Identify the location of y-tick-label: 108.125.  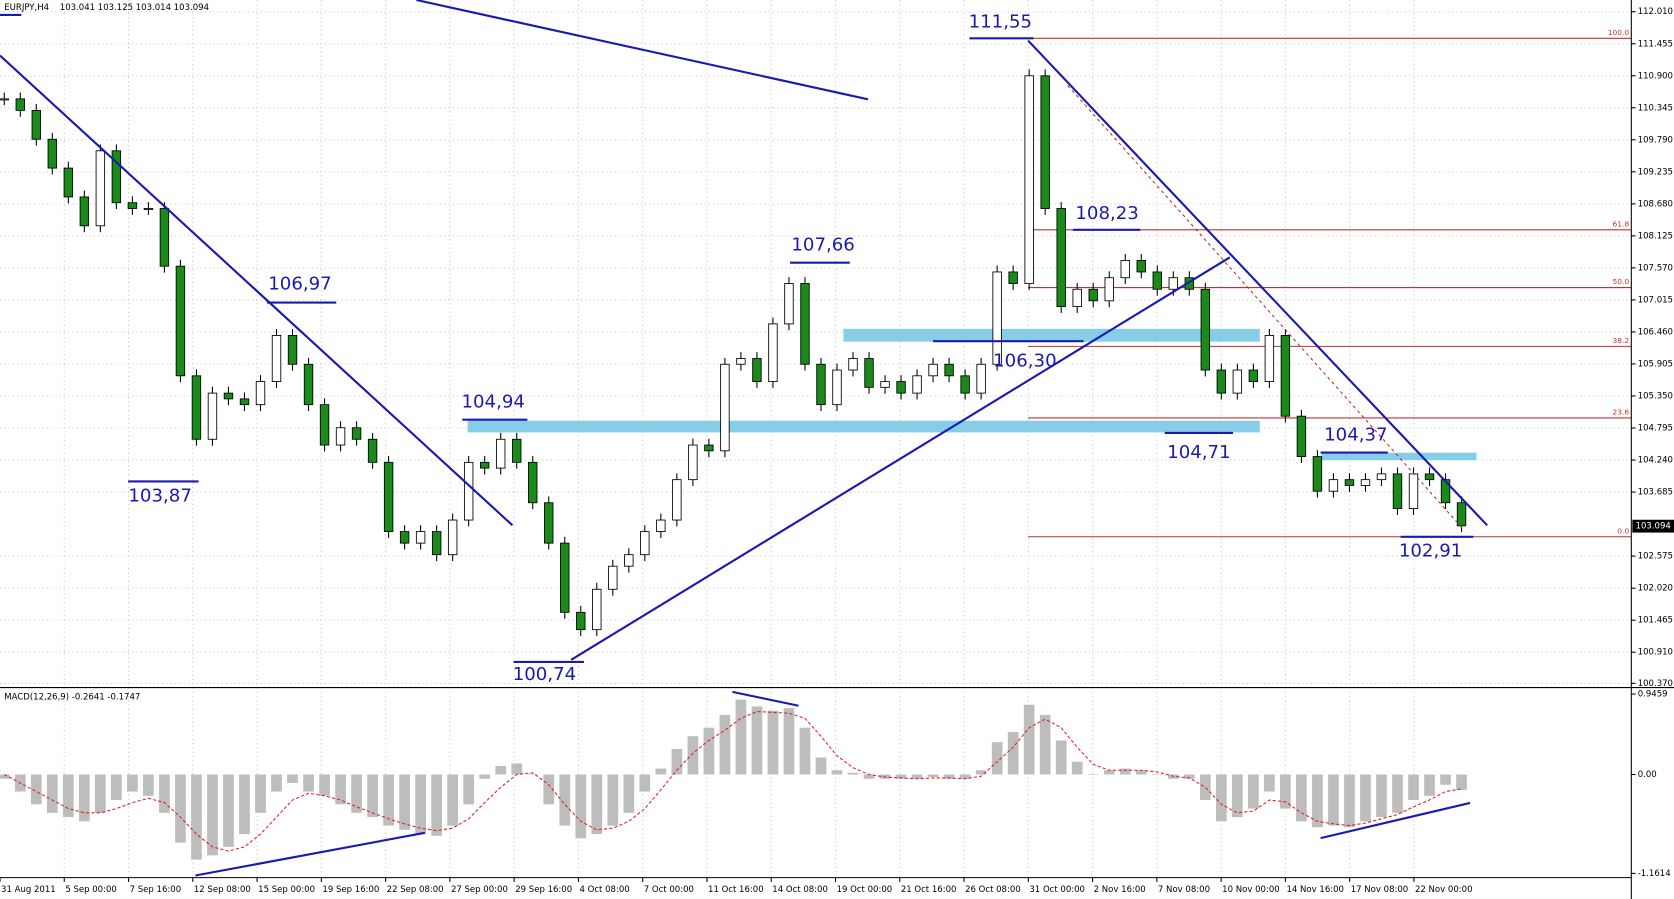
(1655, 236).